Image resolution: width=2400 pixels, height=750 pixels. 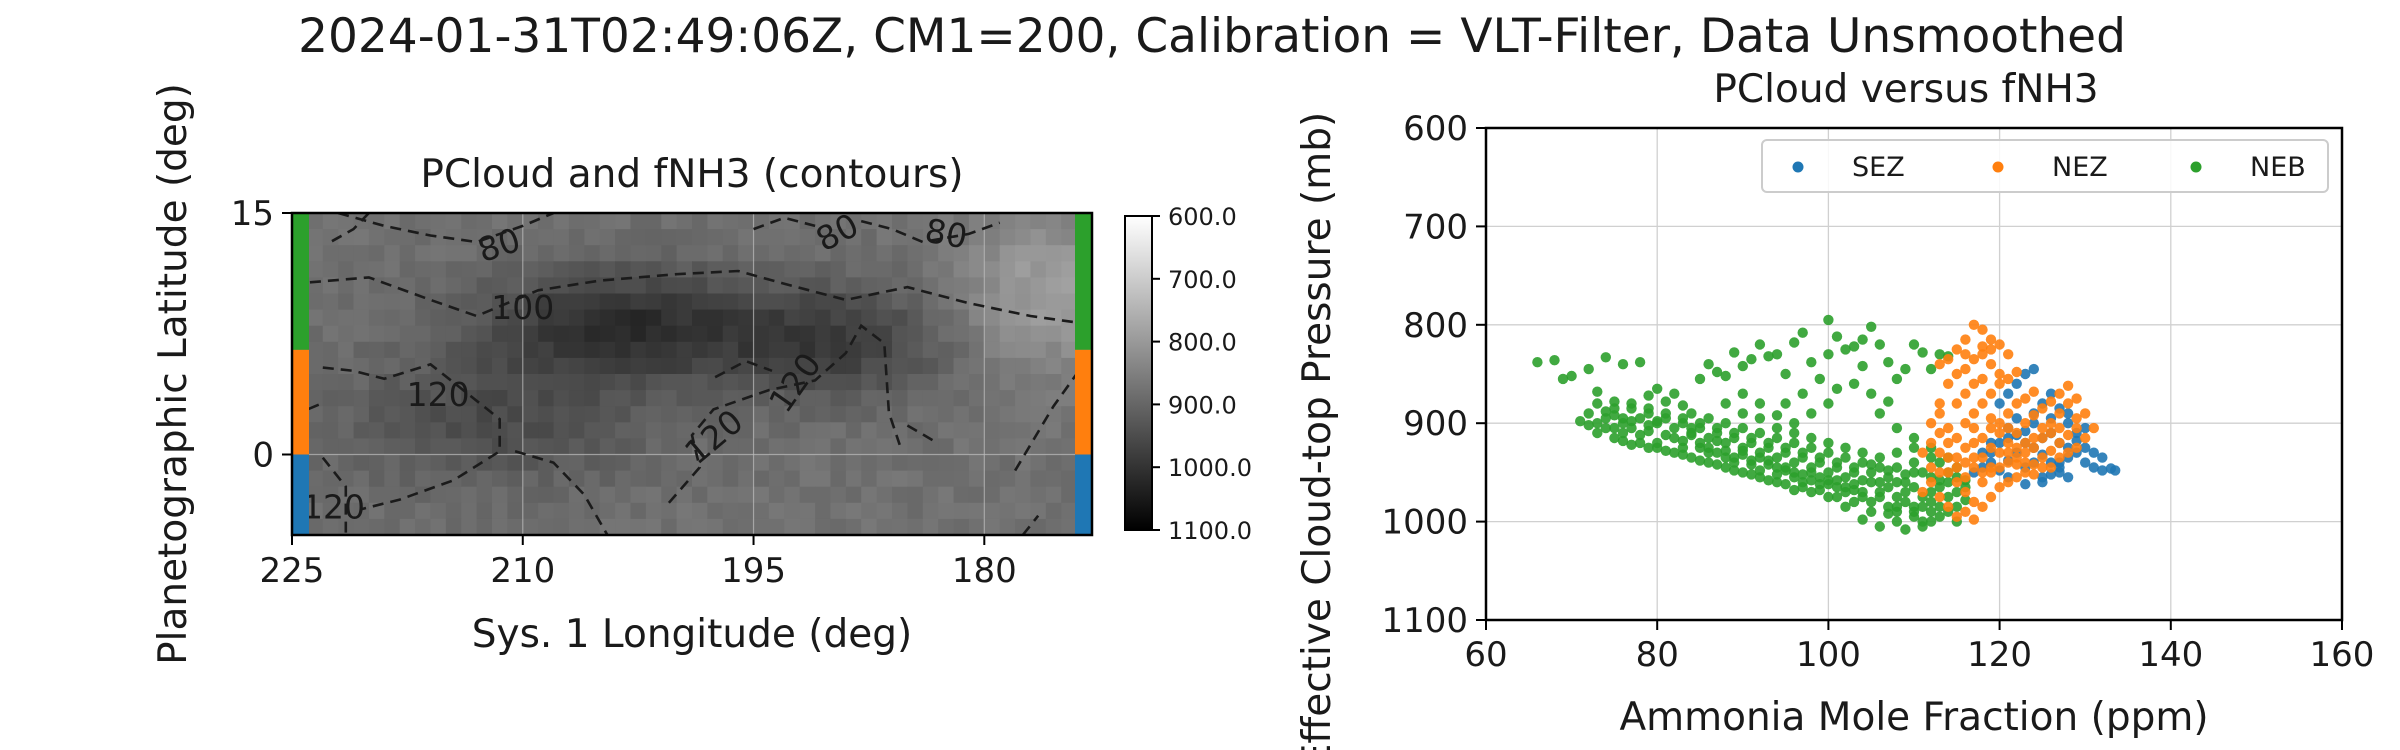 I want to click on scatter-y-tick-label: 900, so click(x=1435, y=424).